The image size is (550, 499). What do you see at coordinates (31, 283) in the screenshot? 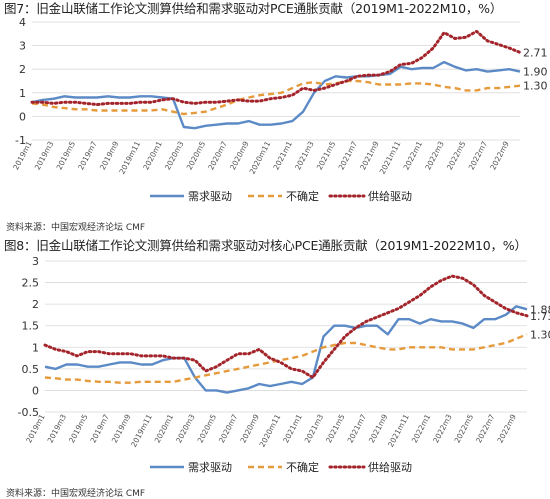
I see `y-tick-label: 2.5` at bounding box center [31, 283].